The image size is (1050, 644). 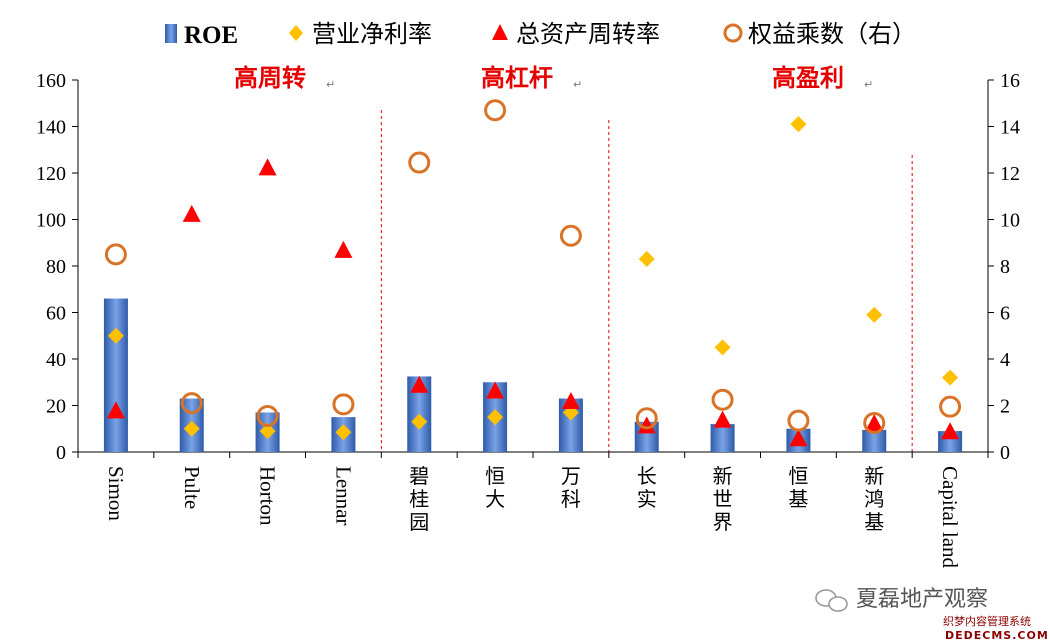 I want to click on paragraph-mark-1: ↵, so click(x=330, y=84).